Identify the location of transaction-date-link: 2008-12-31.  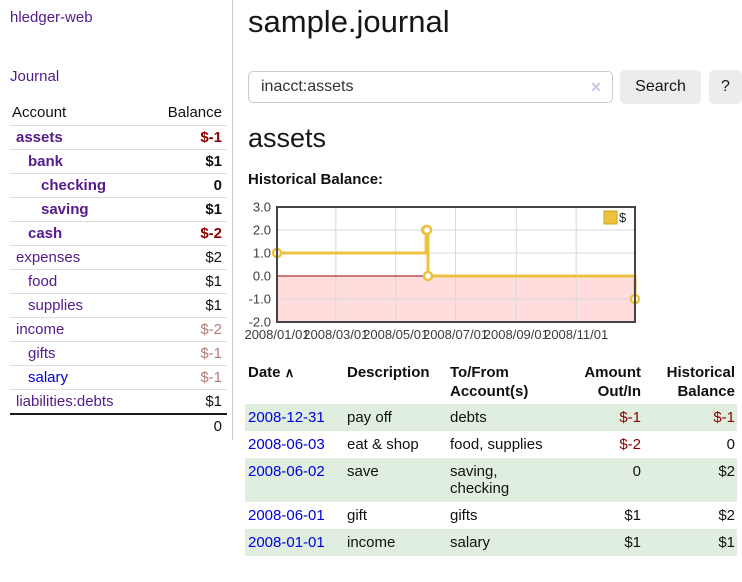
(286, 417).